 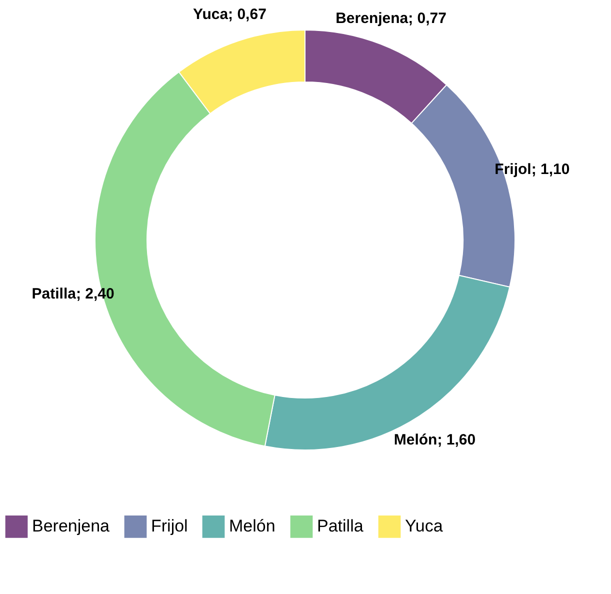 I want to click on legend-label: Frijol, so click(x=169, y=526).